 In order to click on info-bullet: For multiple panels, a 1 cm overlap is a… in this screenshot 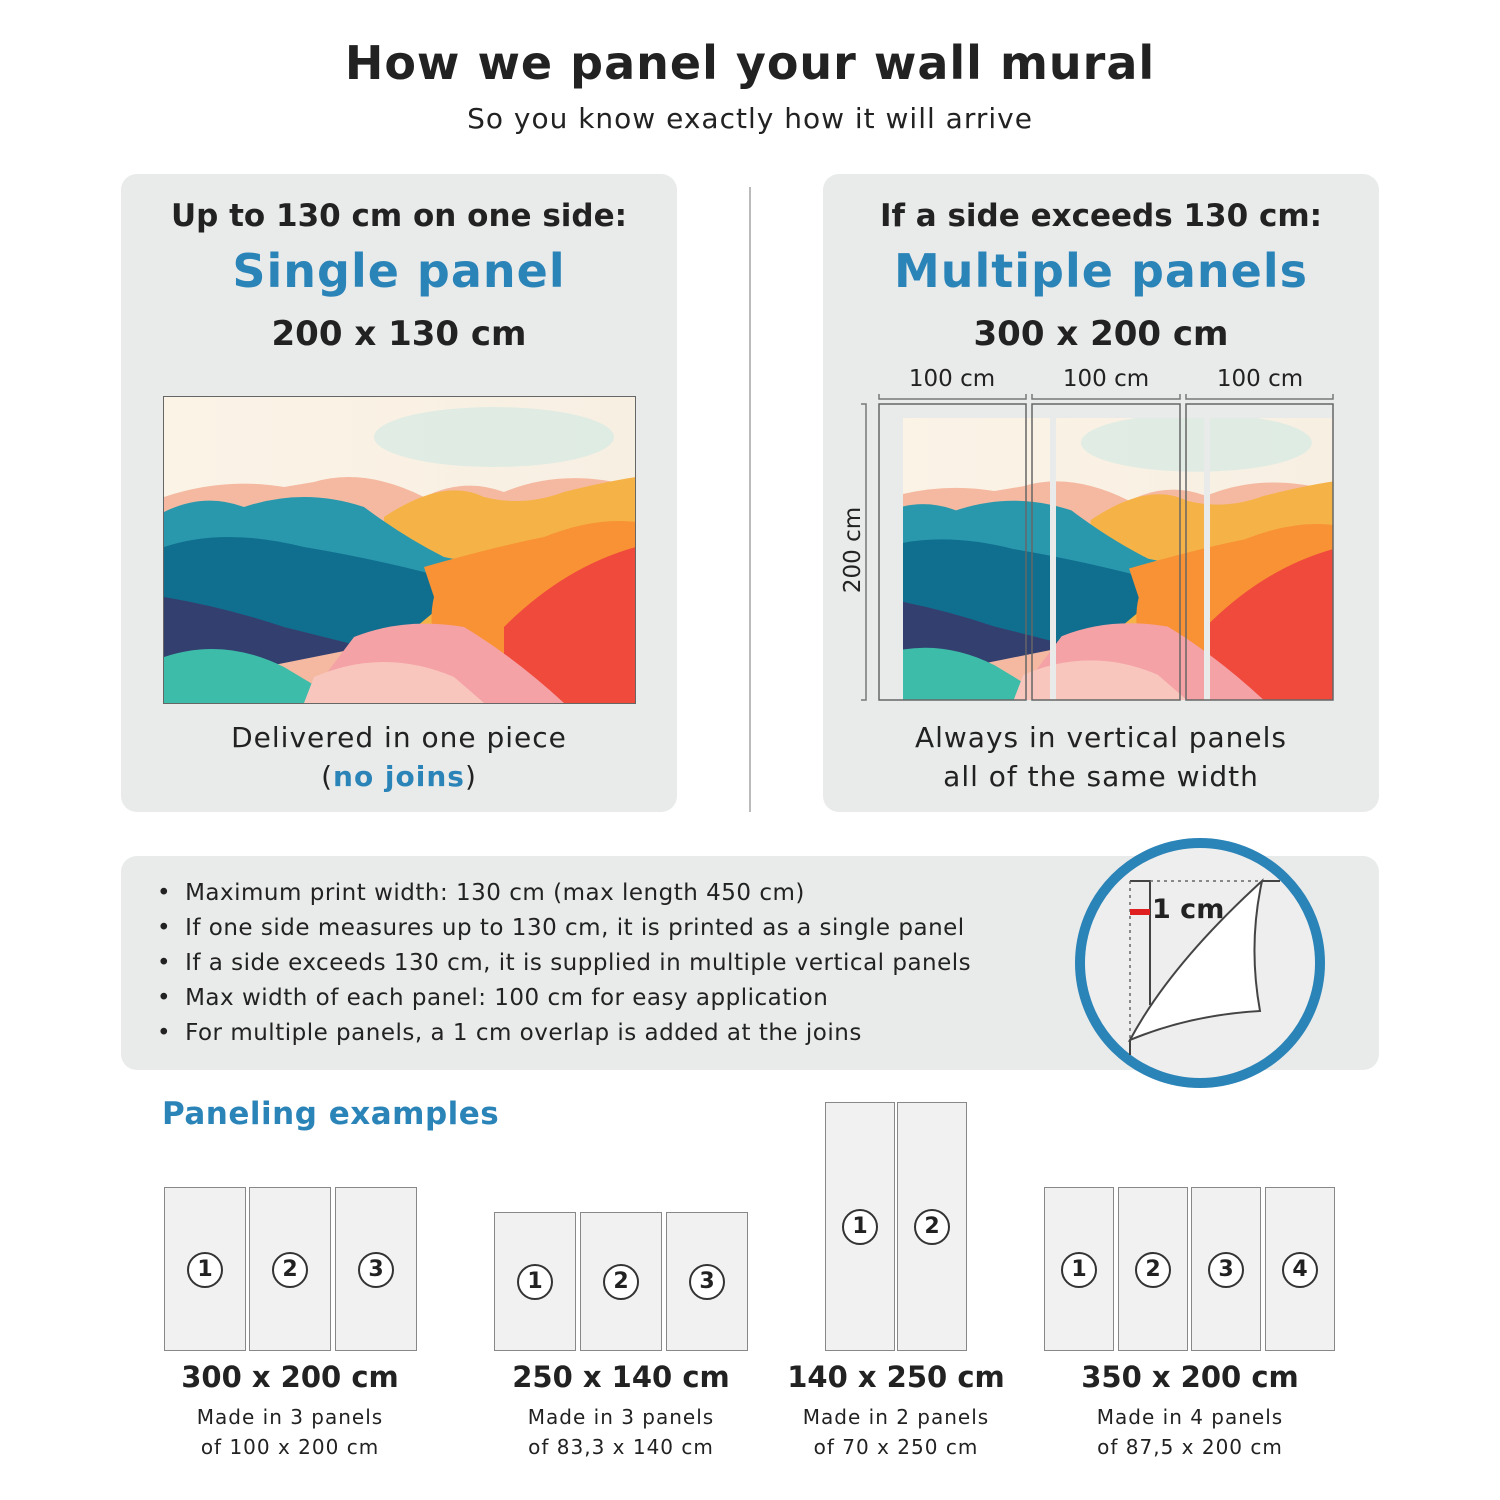, I will do `click(564, 1033)`.